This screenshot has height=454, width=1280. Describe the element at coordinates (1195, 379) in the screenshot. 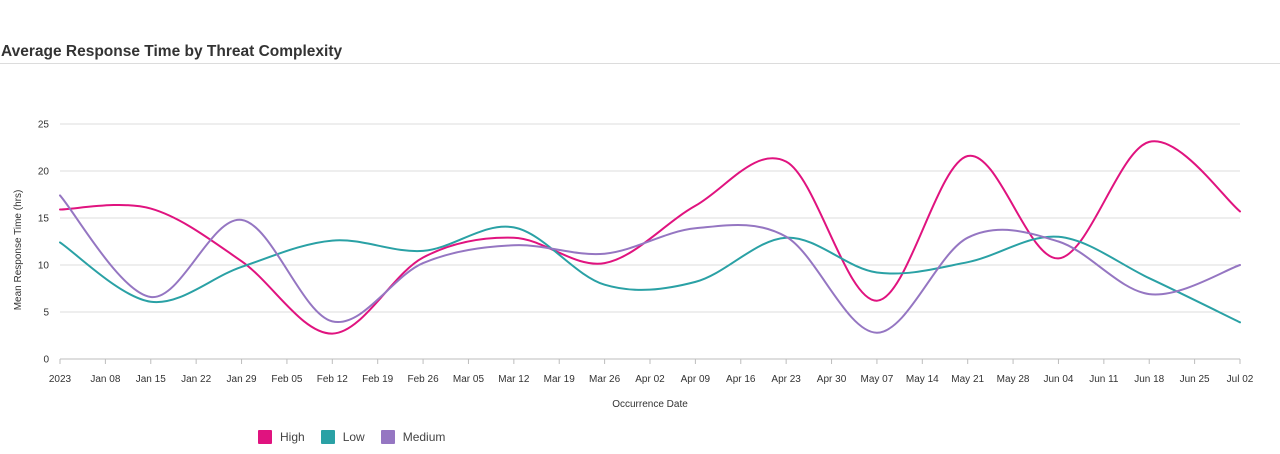

I see `x-tick-label: Jun 25` at that location.